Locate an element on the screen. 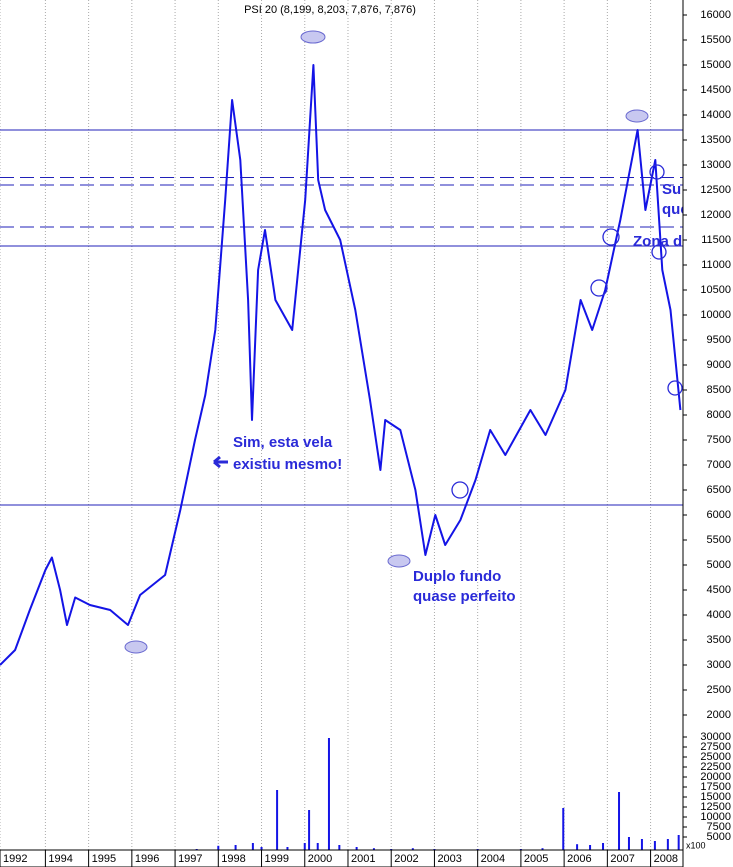  y-tick-label: 2500 is located at coordinates (719, 690).